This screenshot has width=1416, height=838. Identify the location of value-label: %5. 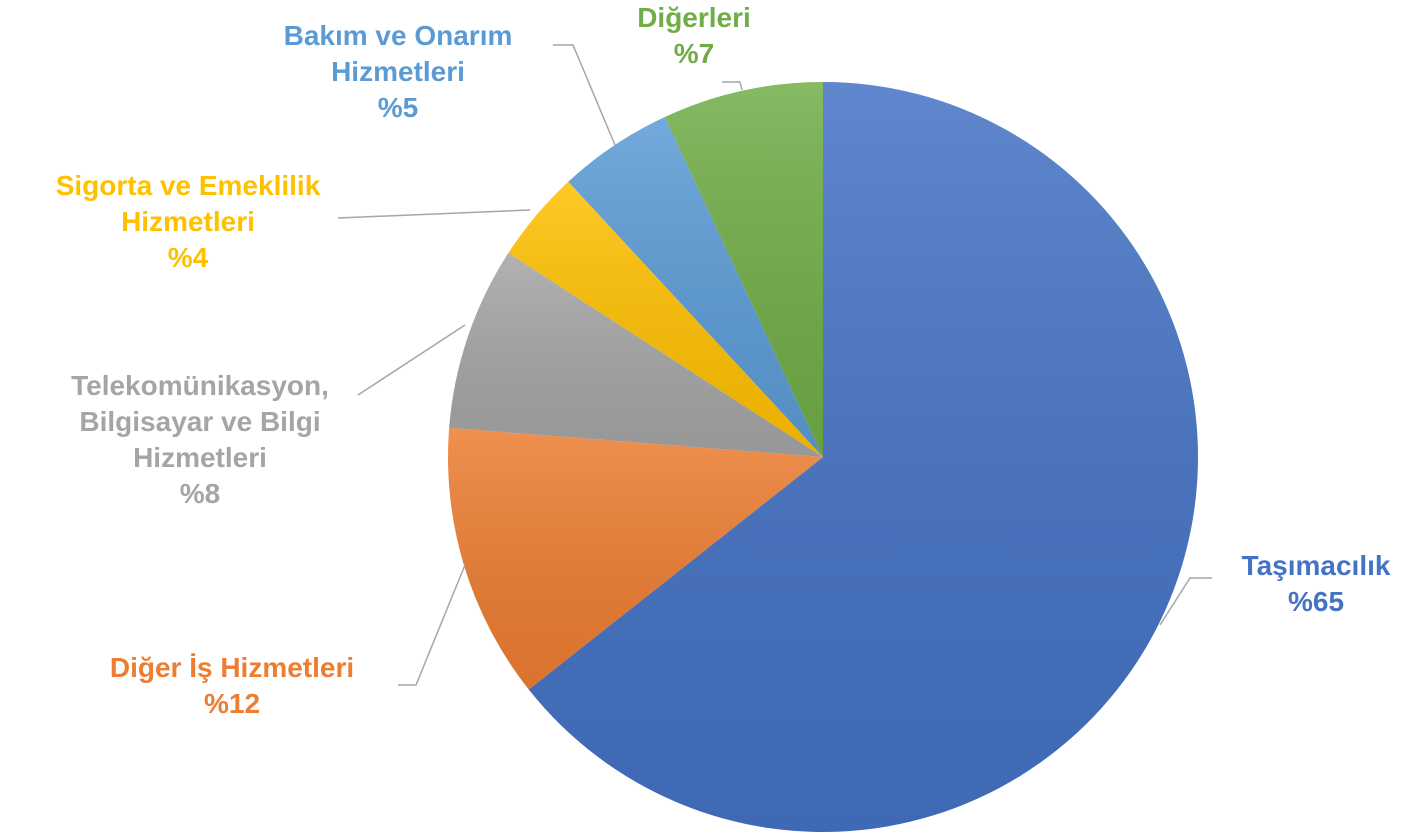
(398, 107).